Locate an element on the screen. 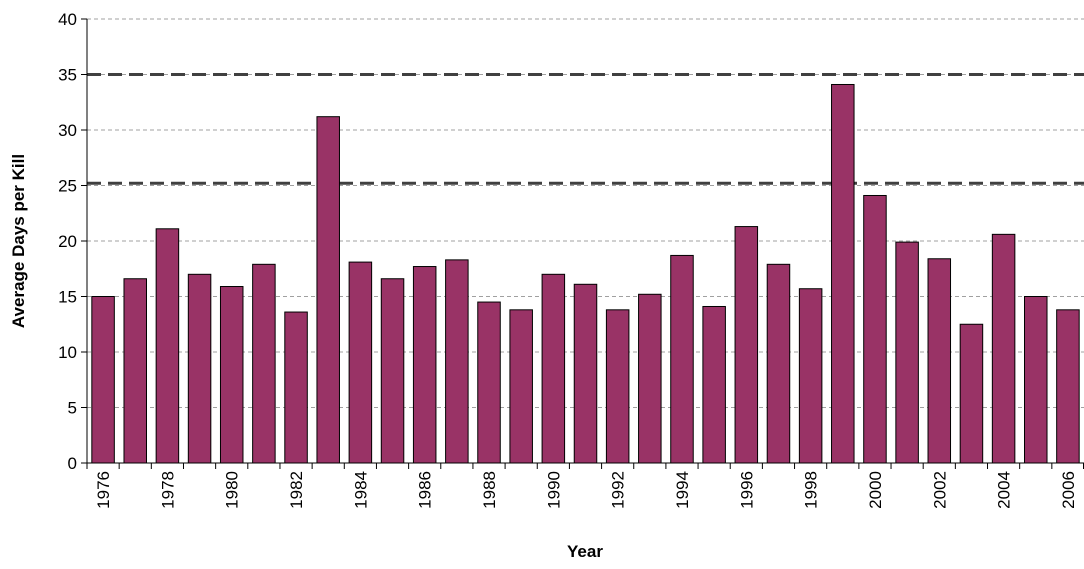 The image size is (1084, 569). y-tick-label: 35 is located at coordinates (67, 75).